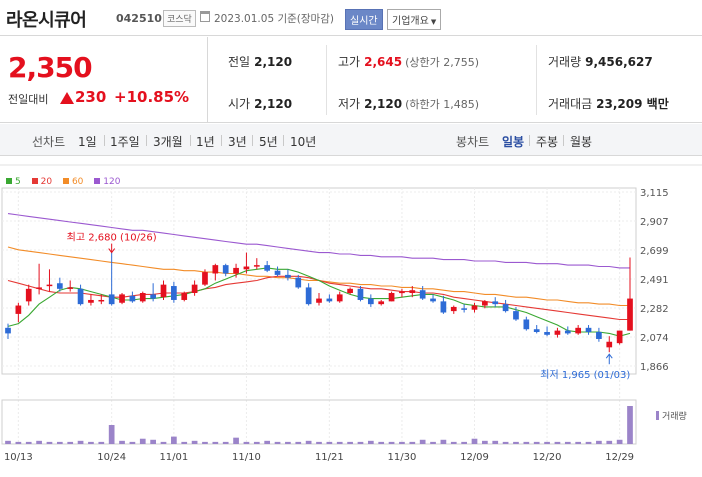 The height and width of the screenshot is (477, 702). Describe the element at coordinates (87, 142) in the screenshot. I see `tab-1day: 1일` at that location.